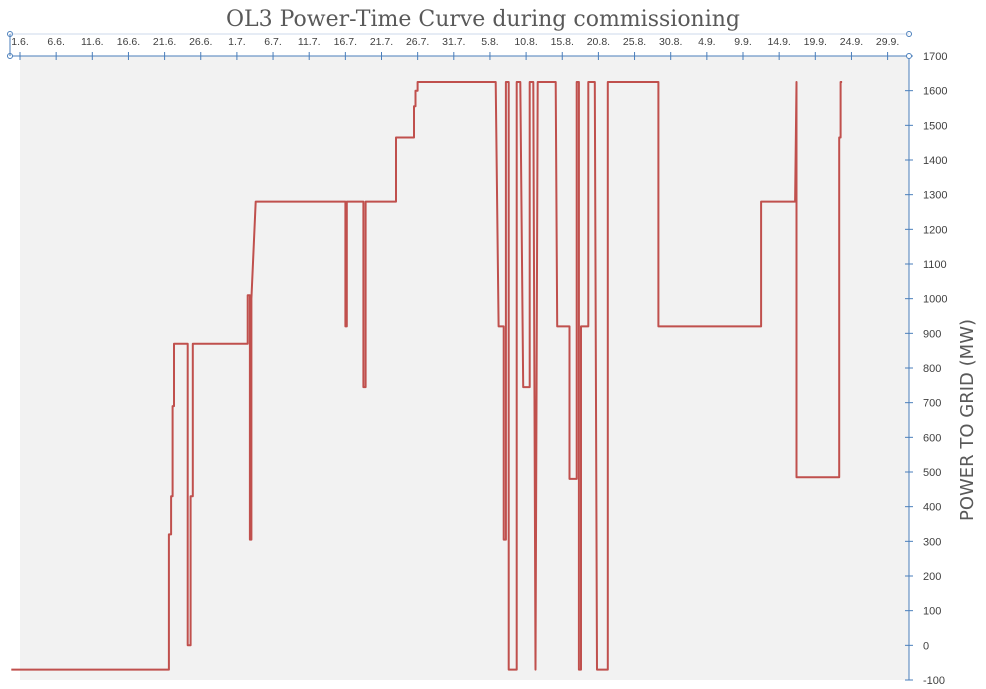 The image size is (986, 689). Describe the element at coordinates (935, 161) in the screenshot. I see `y-tick-label: 1400` at that location.